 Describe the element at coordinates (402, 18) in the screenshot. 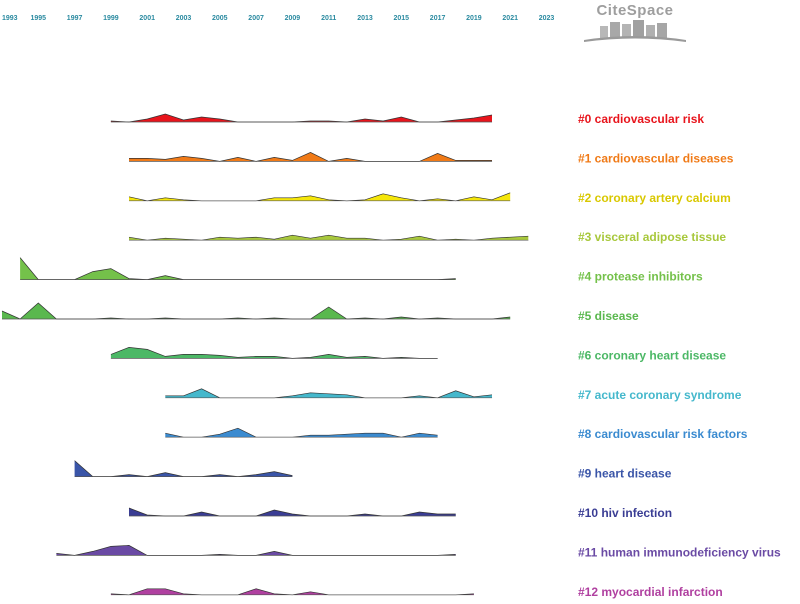

I see `year-tick-label: 2015` at that location.